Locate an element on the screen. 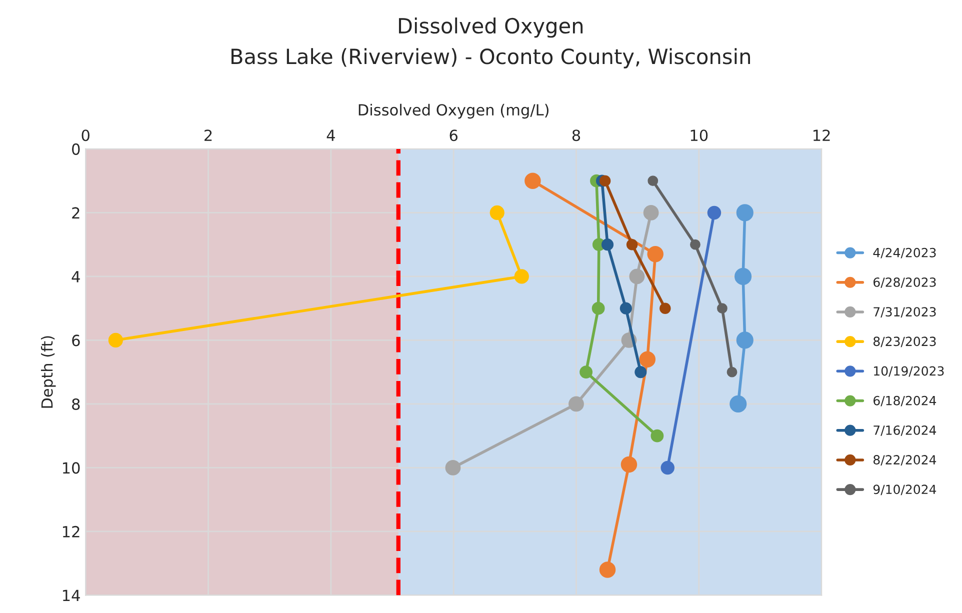  legend-label: 8/23/2023 is located at coordinates (905, 342).